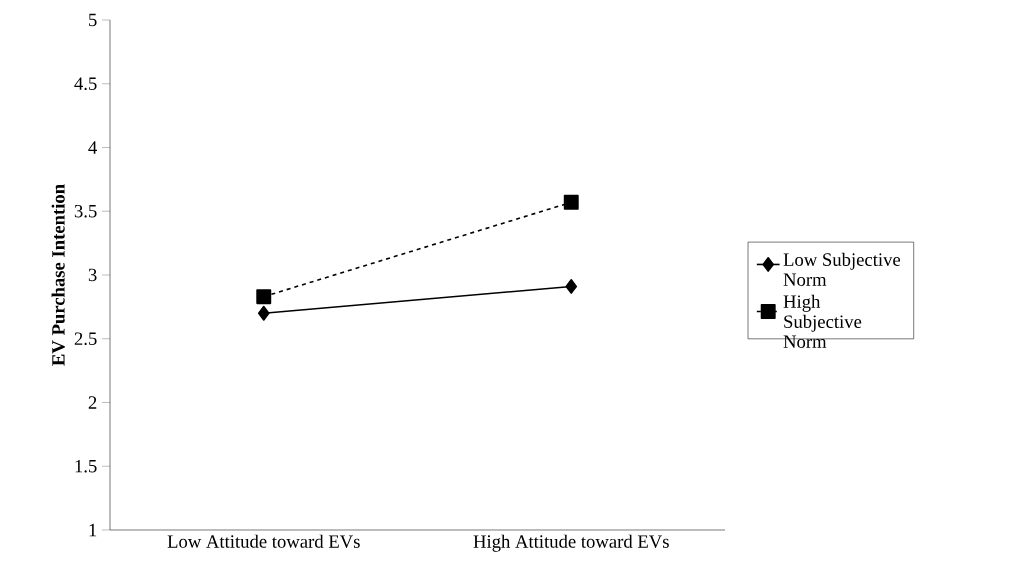 This screenshot has width=1011, height=577. I want to click on y-tick-label: 3, so click(92, 275).